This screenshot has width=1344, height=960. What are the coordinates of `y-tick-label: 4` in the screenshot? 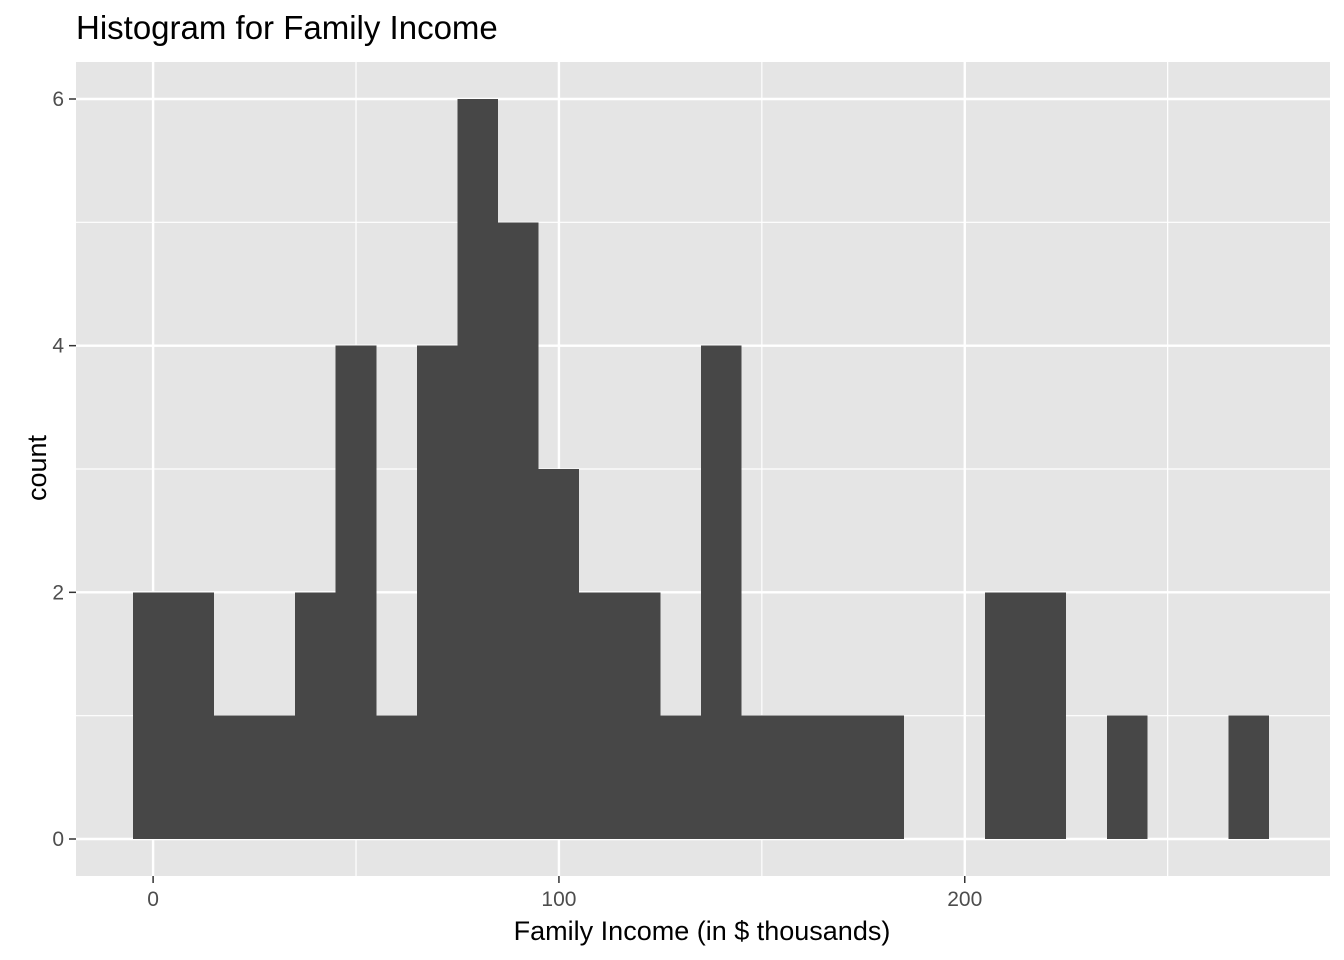 It's located at (58, 346).